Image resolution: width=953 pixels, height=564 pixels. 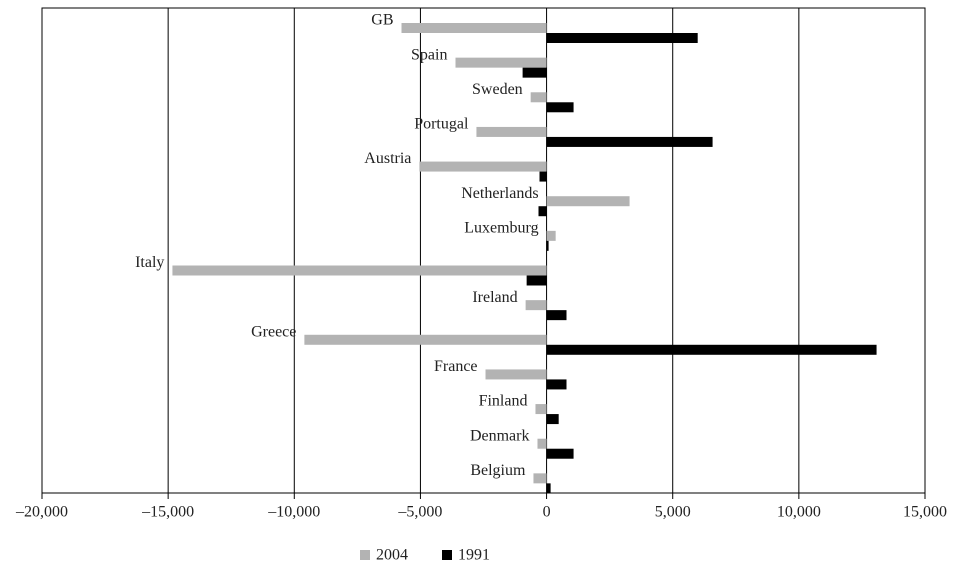 I want to click on x-tick-label: –10,000, so click(x=293, y=512).